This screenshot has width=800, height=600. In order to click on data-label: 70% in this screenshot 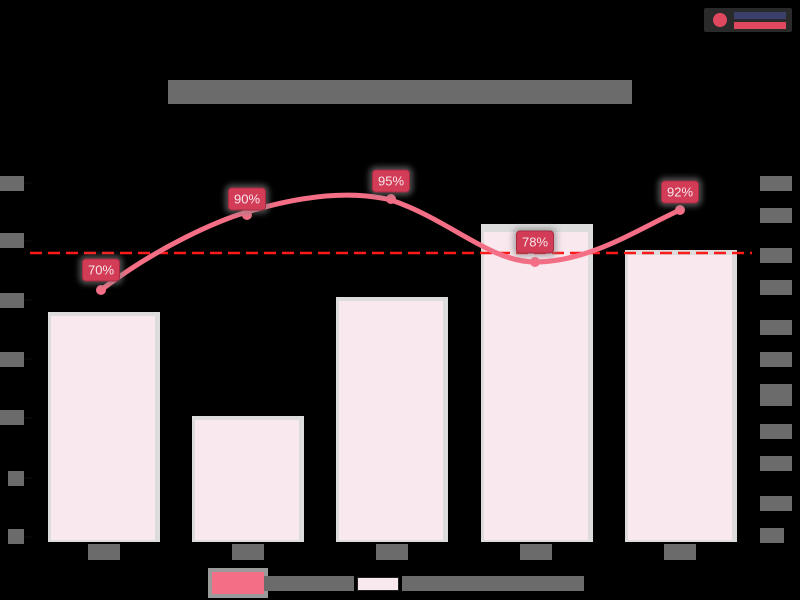, I will do `click(101, 270)`.